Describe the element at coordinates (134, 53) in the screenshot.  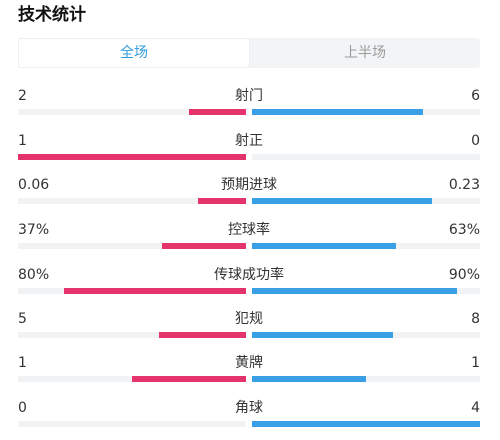
I see `tab-full-match: 全场` at that location.